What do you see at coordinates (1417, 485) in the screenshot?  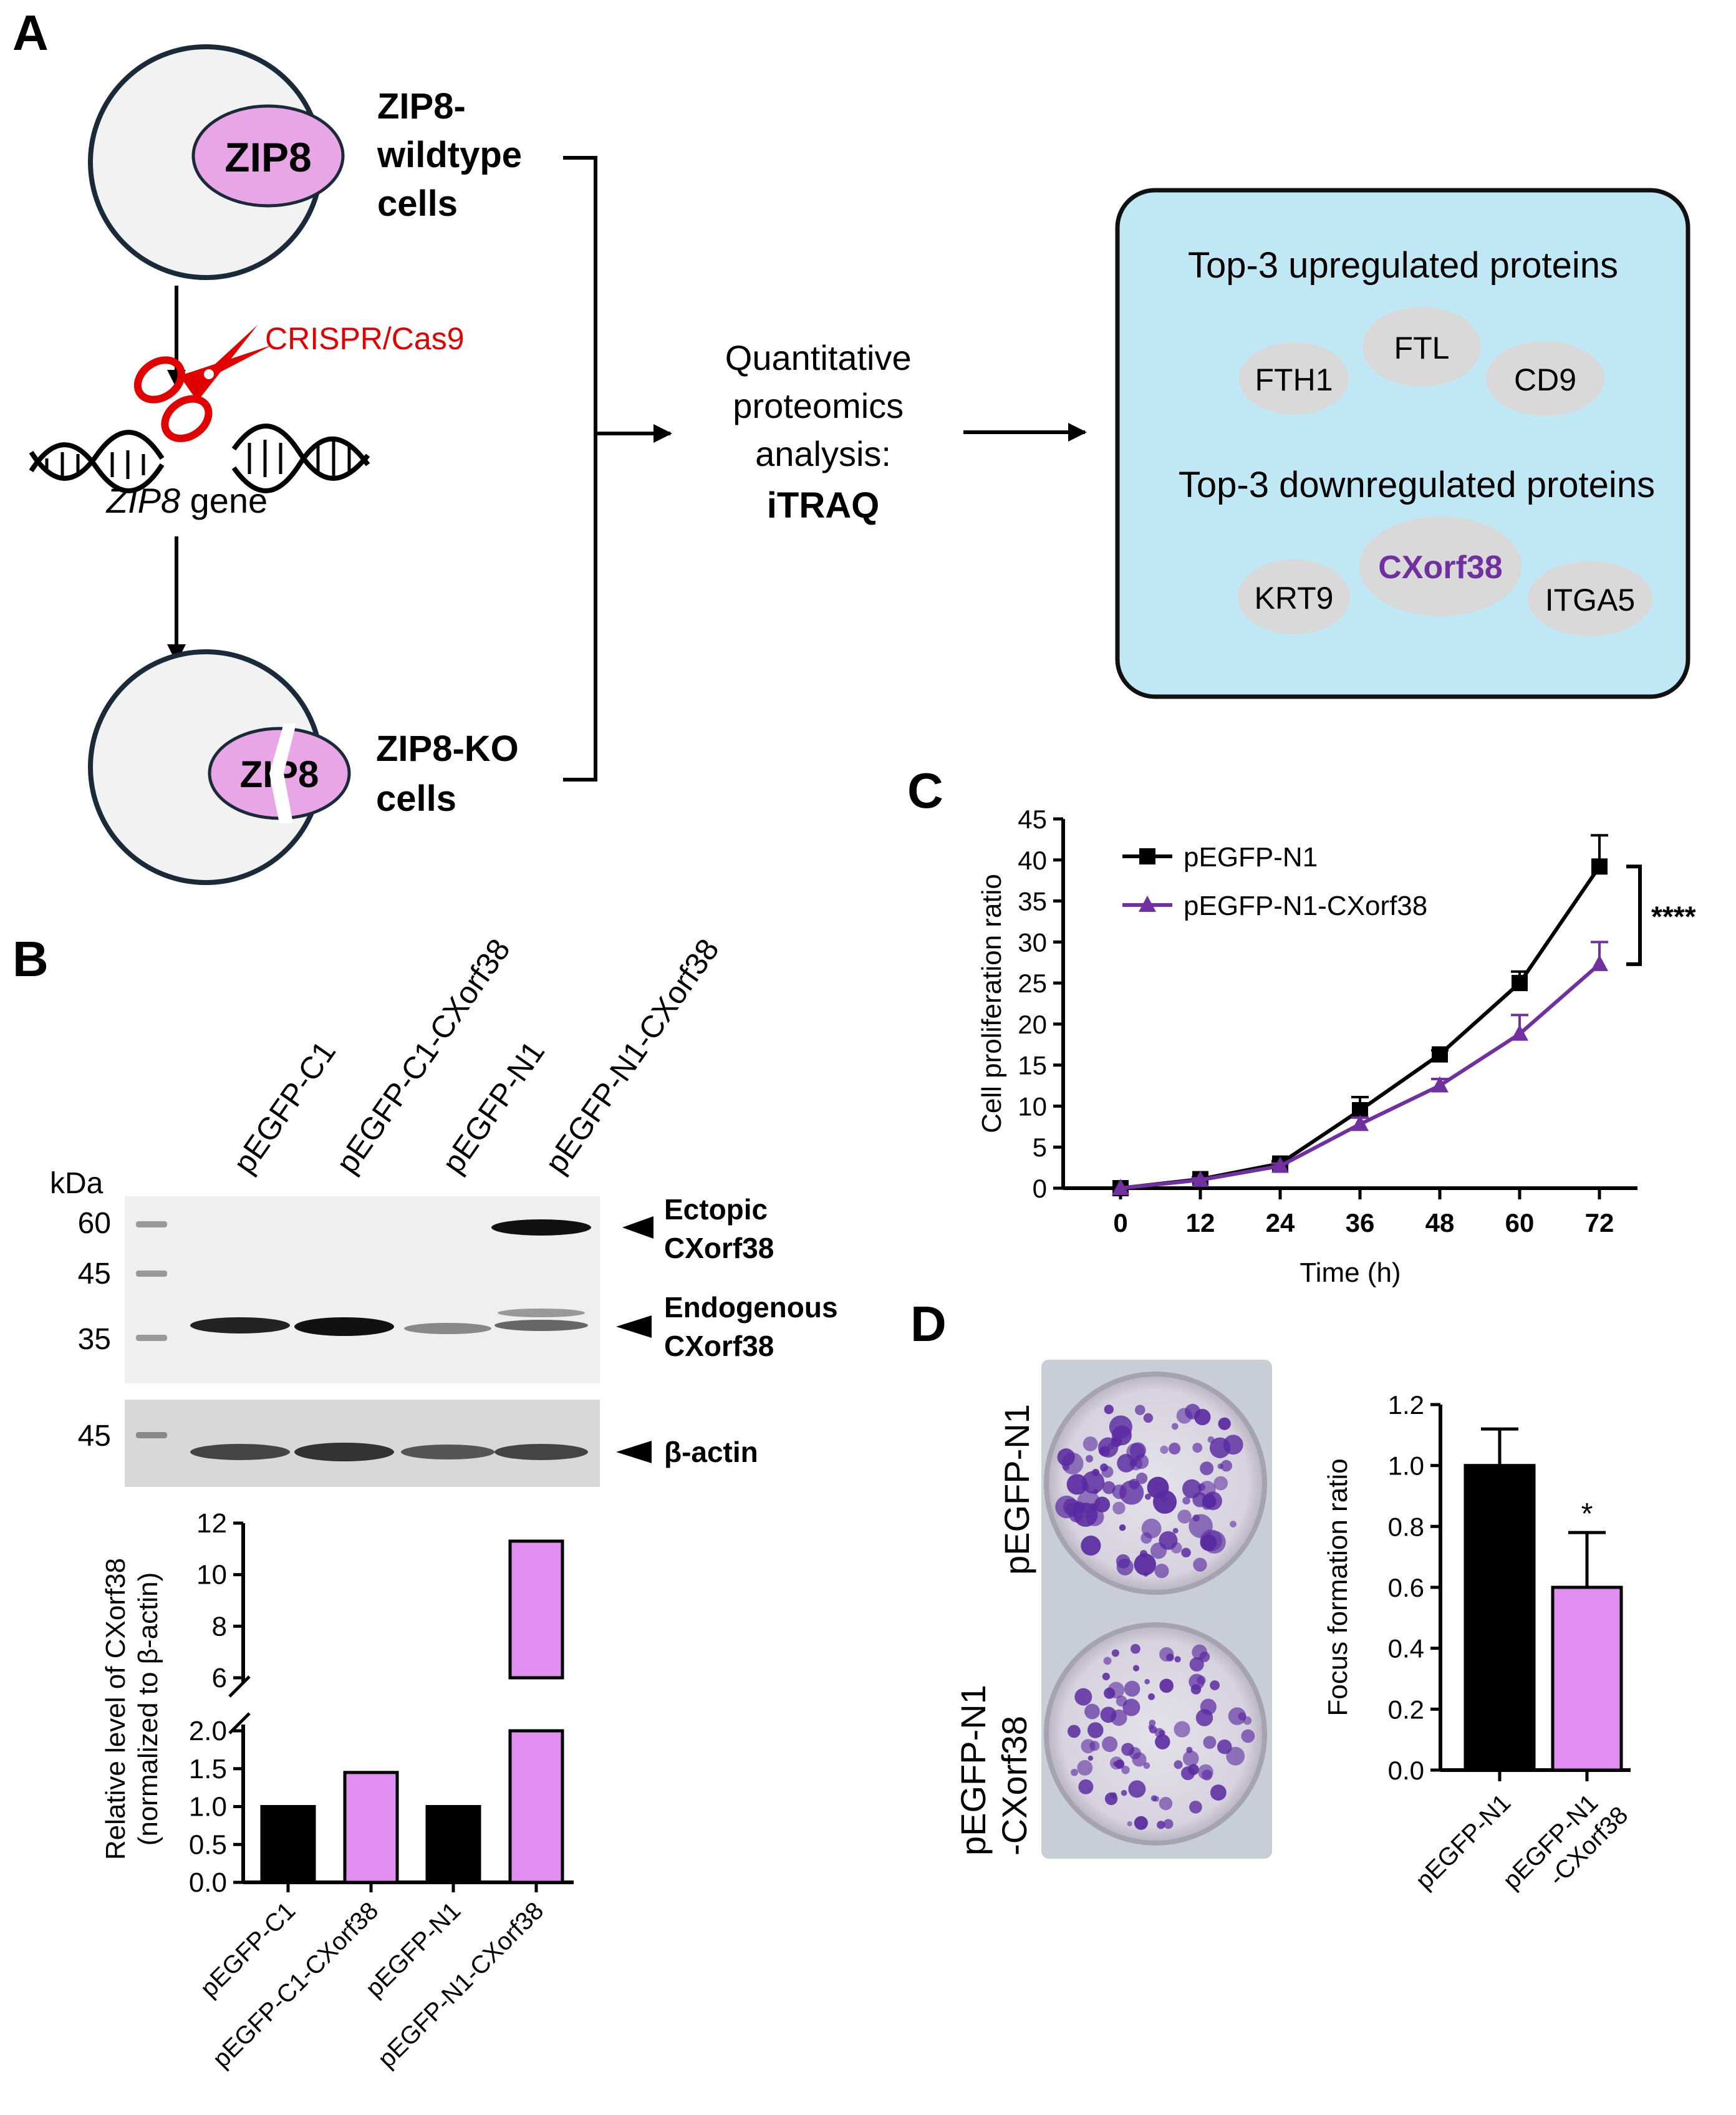 I see `downregulated-title: Top-3 downregulated proteins` at bounding box center [1417, 485].